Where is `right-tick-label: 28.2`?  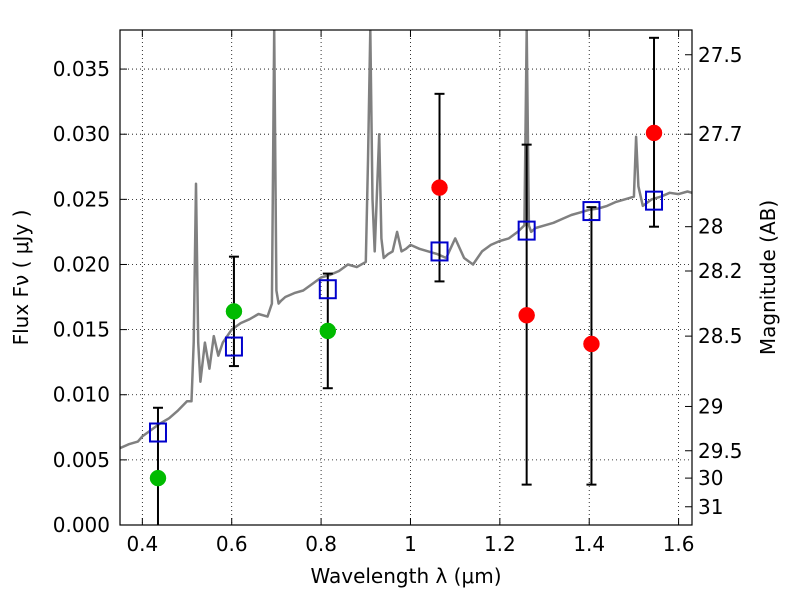
right-tick-label: 28.2 is located at coordinates (720, 271).